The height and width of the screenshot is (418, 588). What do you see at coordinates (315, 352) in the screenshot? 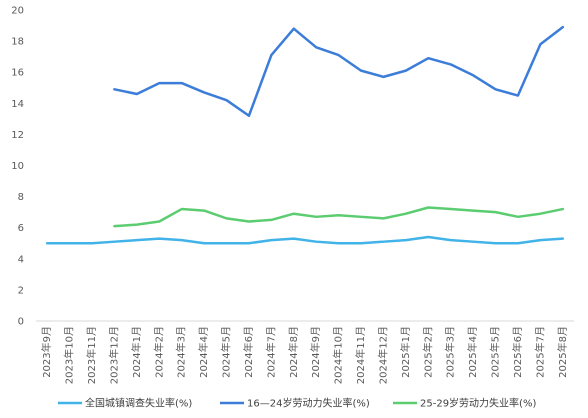
I see `x-tick-label: 2024年9月` at bounding box center [315, 352].